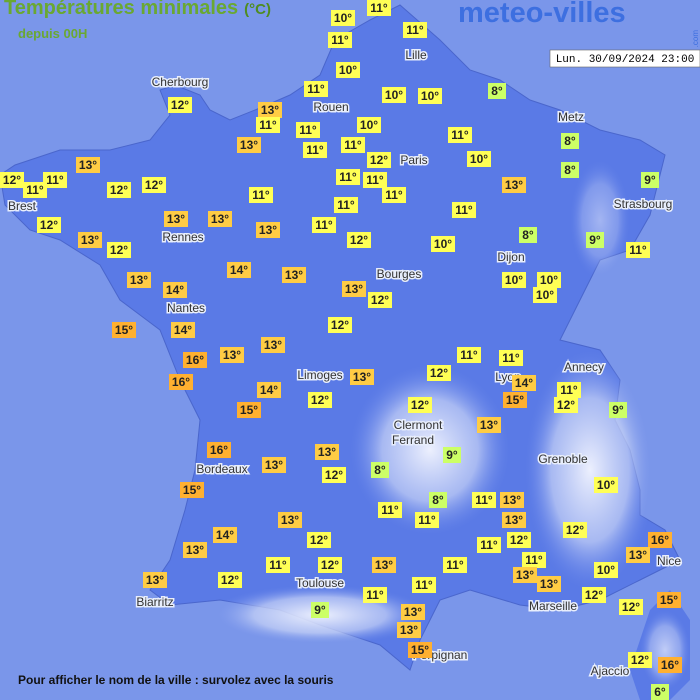 This screenshot has width=700, height=700. I want to click on temperature-text: 16°, so click(181, 382).